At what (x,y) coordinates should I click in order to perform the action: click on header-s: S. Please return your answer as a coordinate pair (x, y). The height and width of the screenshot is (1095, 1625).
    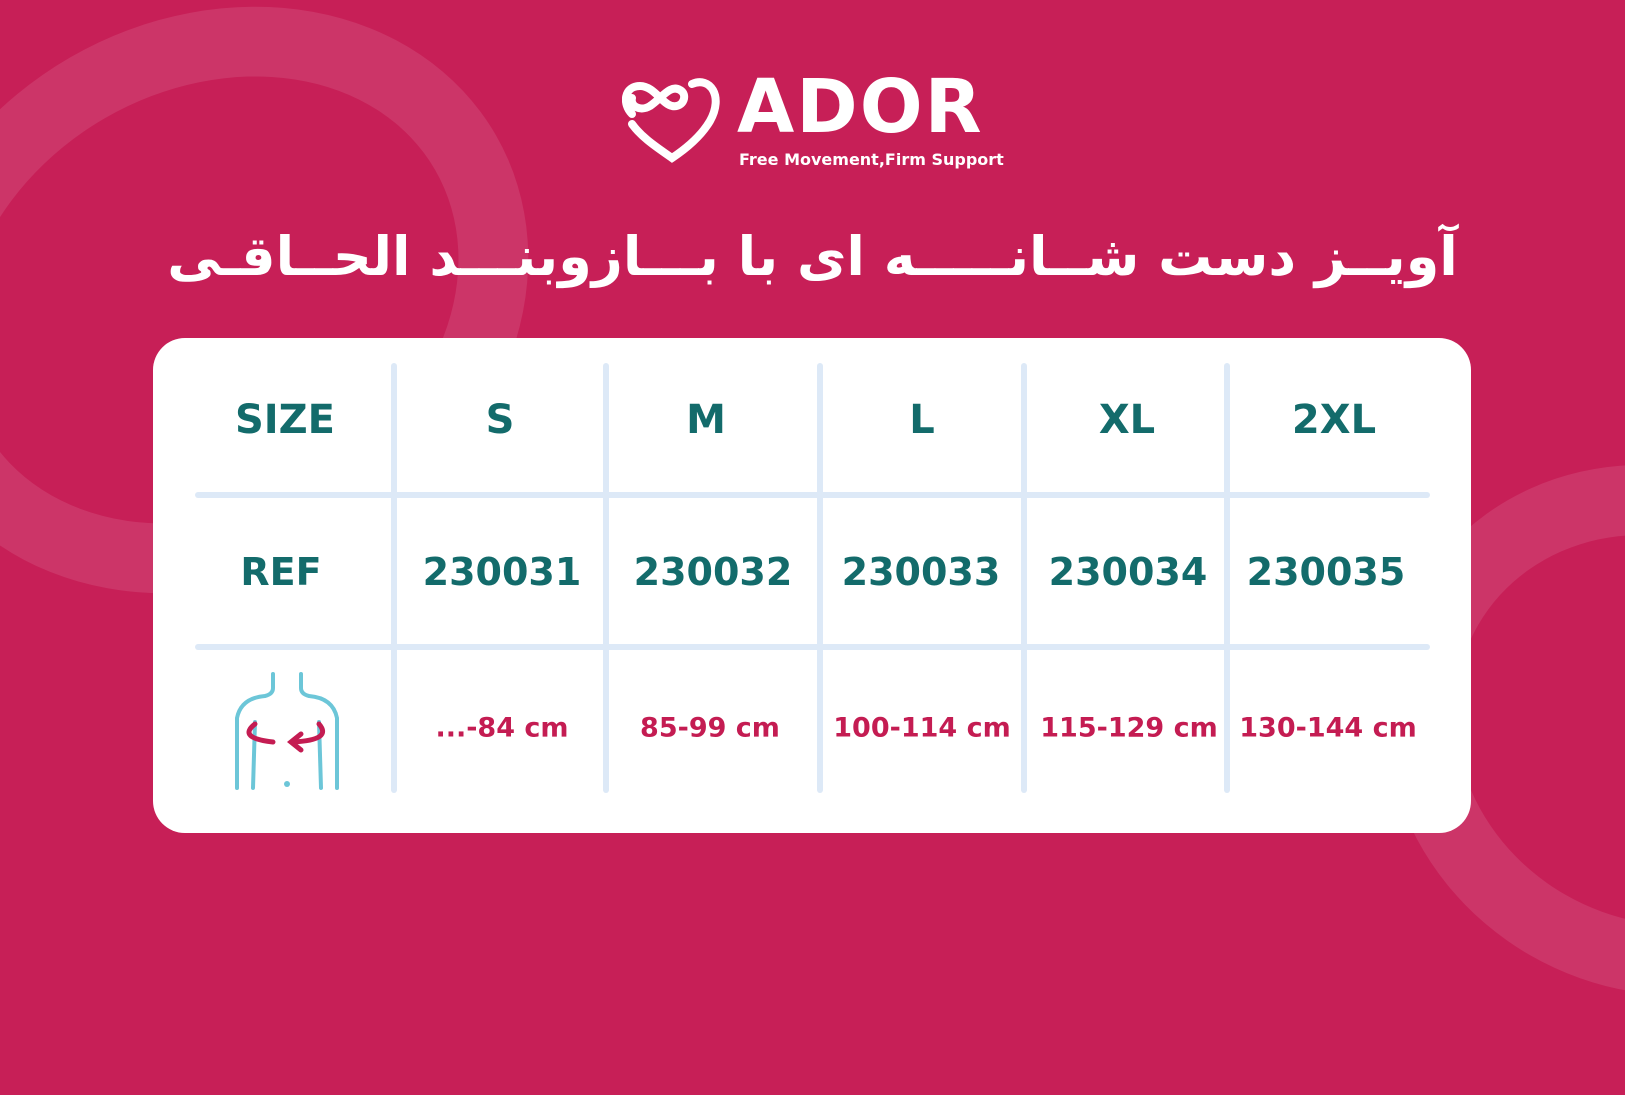
    Looking at the image, I should click on (500, 420).